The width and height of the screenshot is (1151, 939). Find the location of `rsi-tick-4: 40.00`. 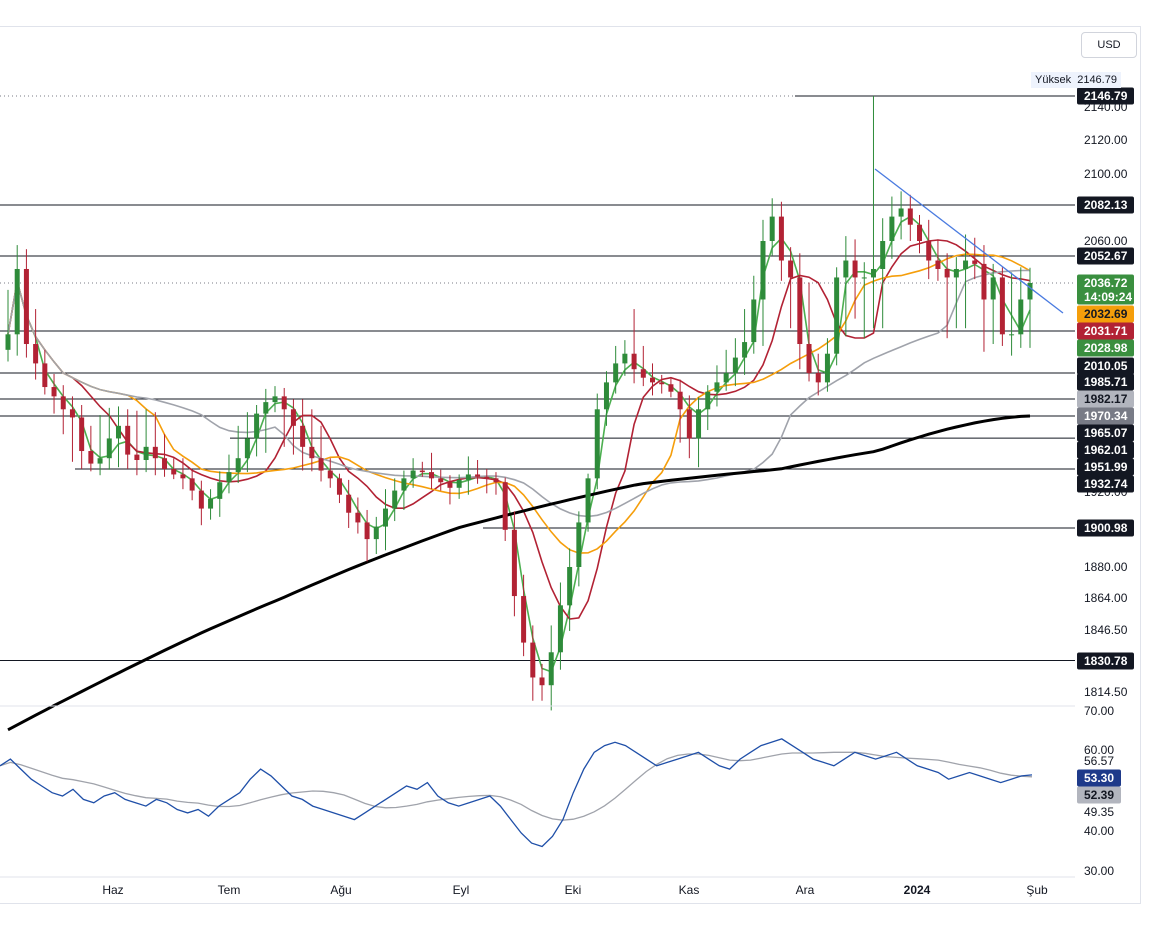

rsi-tick-4: 40.00 is located at coordinates (1099, 831).